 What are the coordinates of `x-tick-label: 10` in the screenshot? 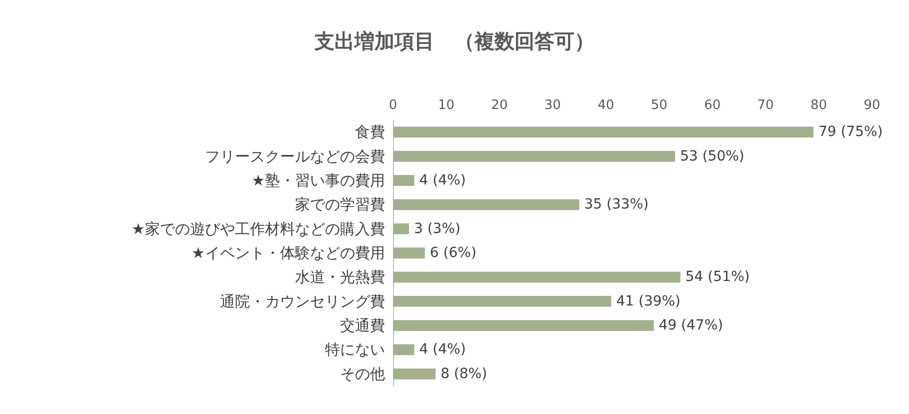 It's located at (446, 105).